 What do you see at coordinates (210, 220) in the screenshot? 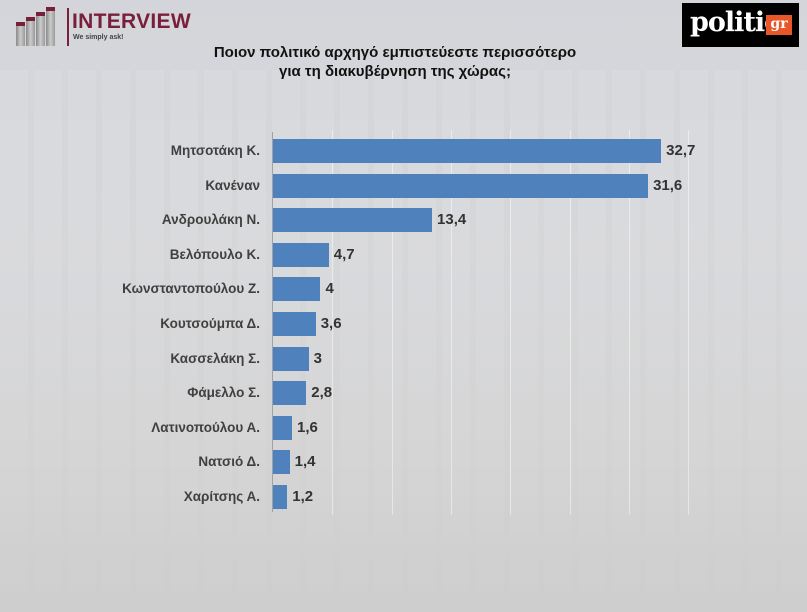
I see `category-label: Ανδρουλάκη Ν.` at bounding box center [210, 220].